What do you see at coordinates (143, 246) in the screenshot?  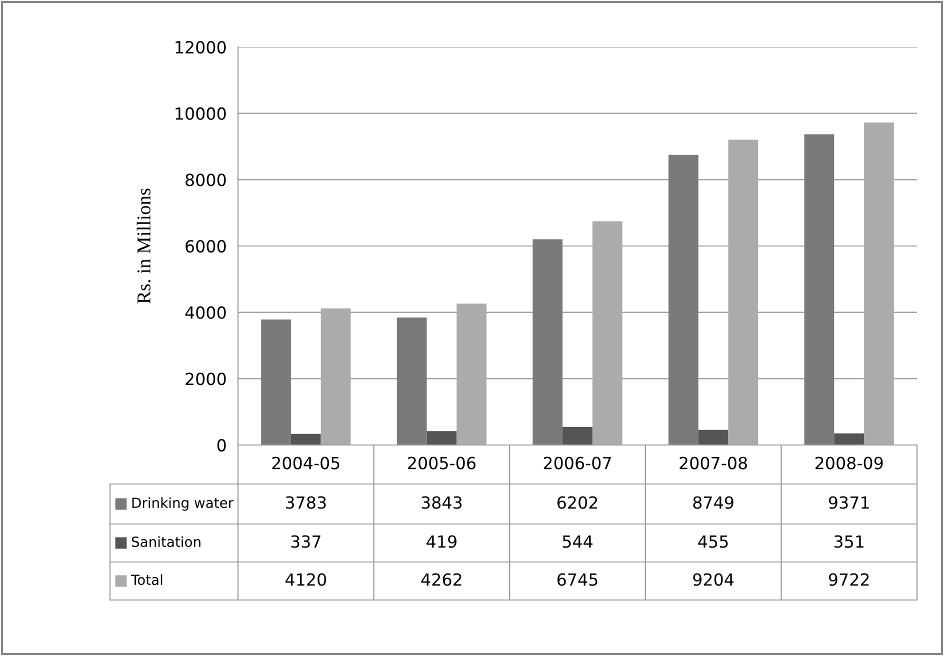 I see `y-axis-title: Rs. in Millions` at bounding box center [143, 246].